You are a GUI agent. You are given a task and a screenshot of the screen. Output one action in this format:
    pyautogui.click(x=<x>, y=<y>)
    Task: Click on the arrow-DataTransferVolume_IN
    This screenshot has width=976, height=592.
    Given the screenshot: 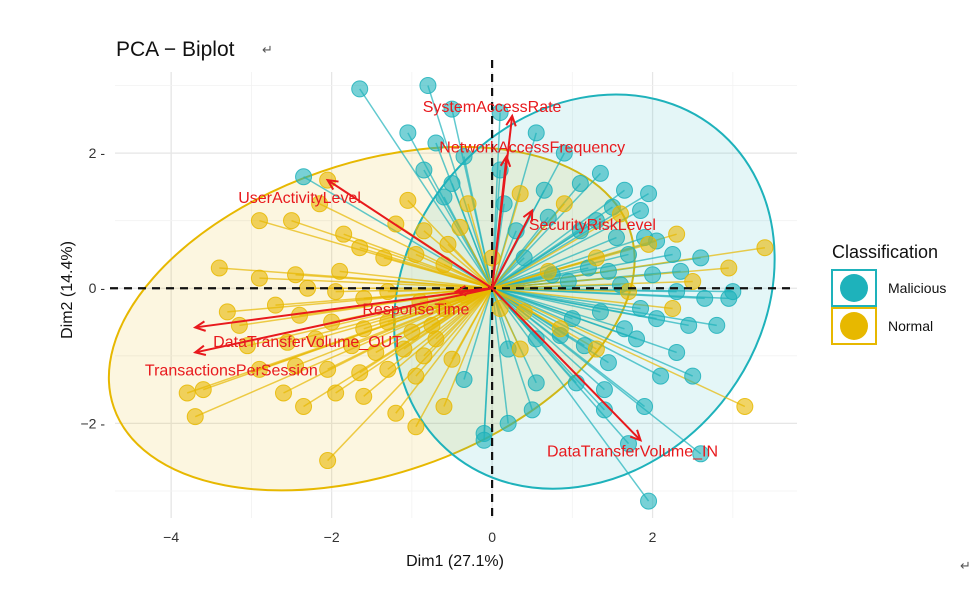 What is the action you would take?
    pyautogui.click(x=566, y=364)
    